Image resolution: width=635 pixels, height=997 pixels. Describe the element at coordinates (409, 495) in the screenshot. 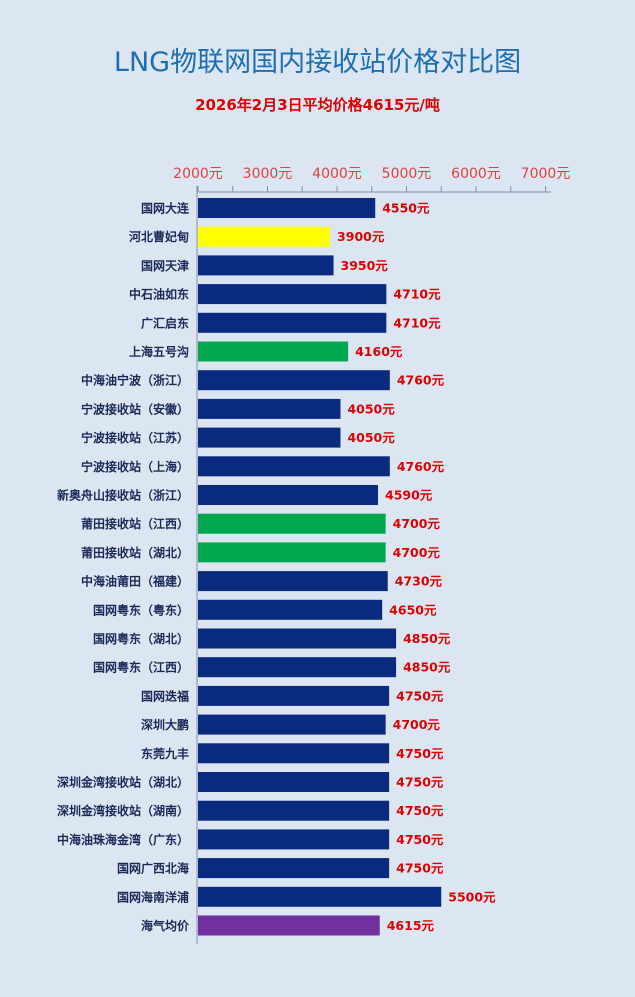

I see `data-label: 4590元` at that location.